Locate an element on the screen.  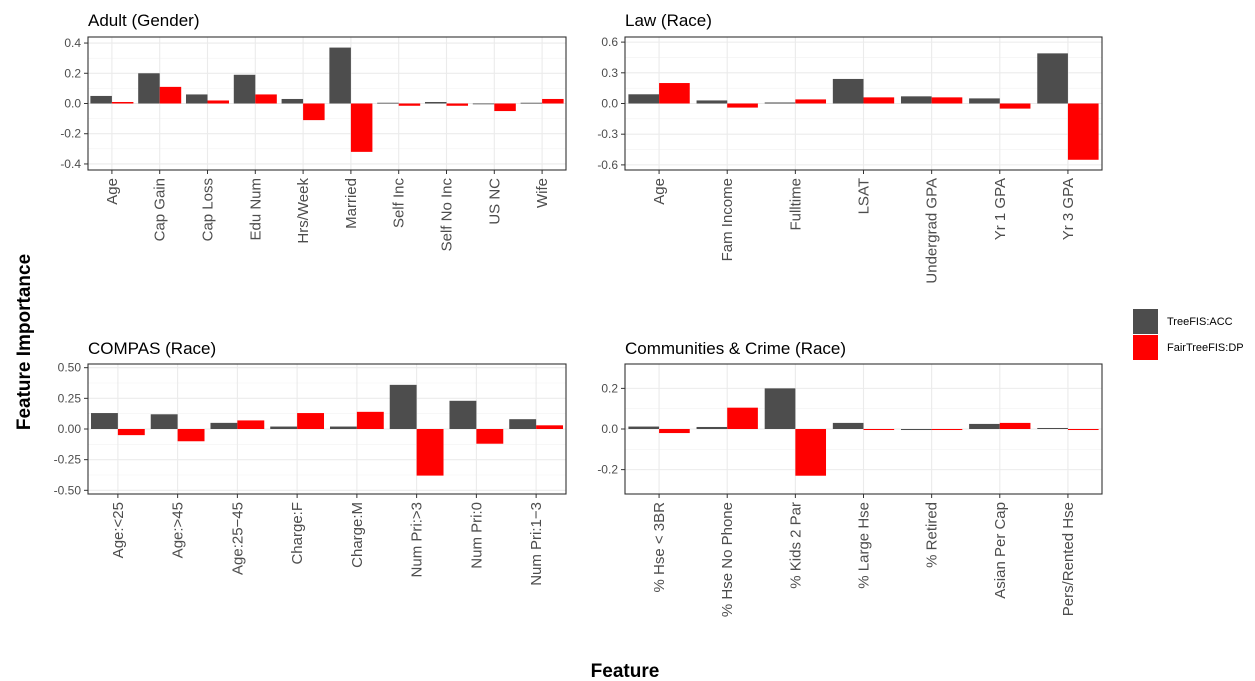
bar-fairtreefis-dp-retired is located at coordinates (947, 430).